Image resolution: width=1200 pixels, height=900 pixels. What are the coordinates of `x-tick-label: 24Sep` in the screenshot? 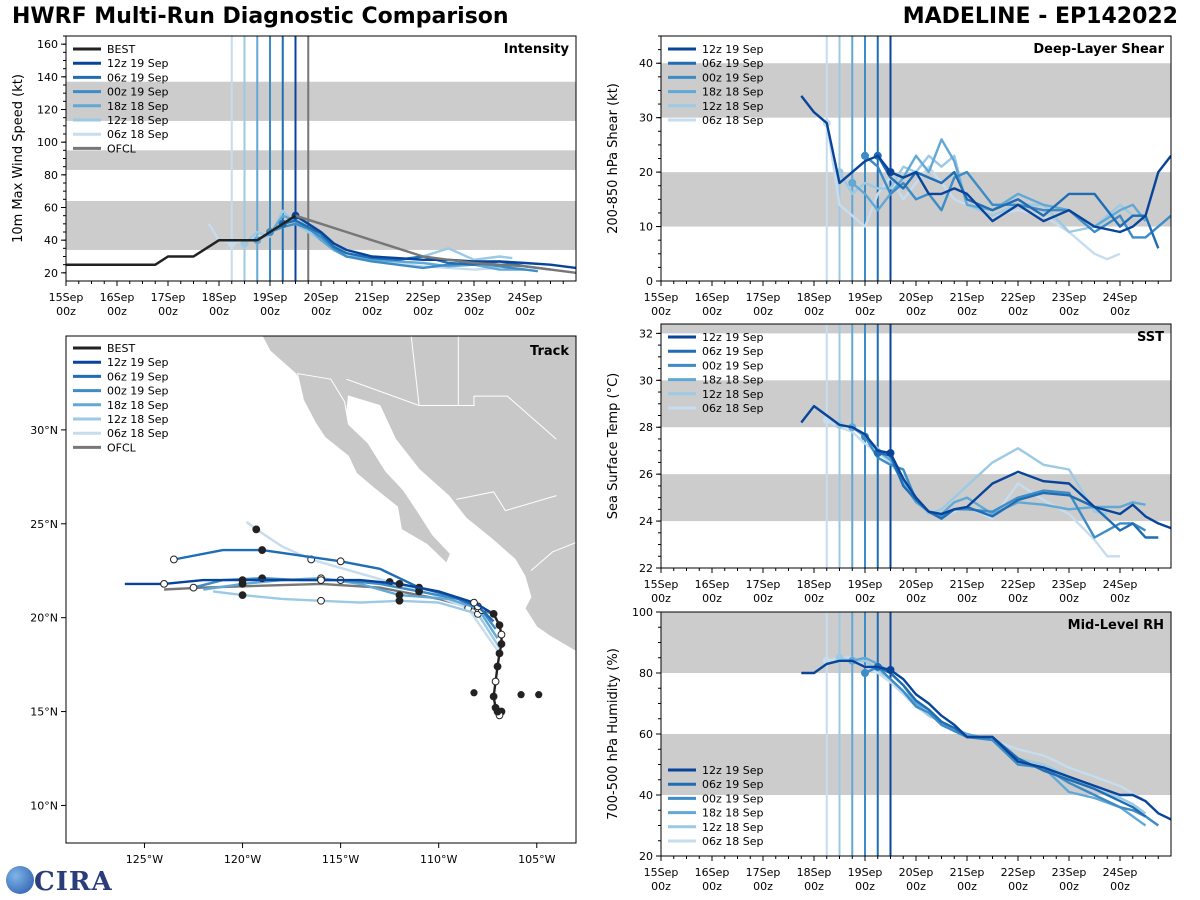 It's located at (1120, 297).